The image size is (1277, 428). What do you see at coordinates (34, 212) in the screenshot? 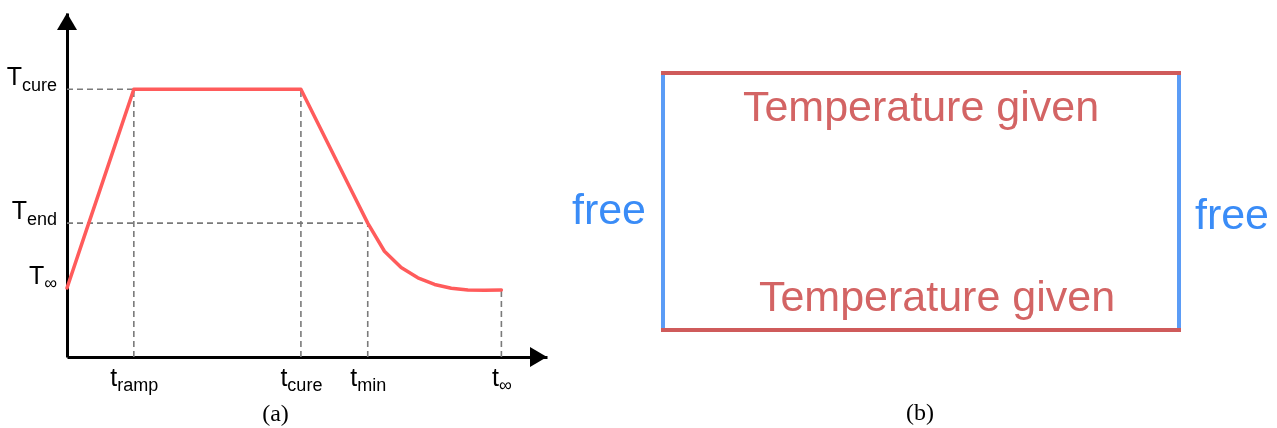
I see `ref-line-label: T$_{end}$` at bounding box center [34, 212].